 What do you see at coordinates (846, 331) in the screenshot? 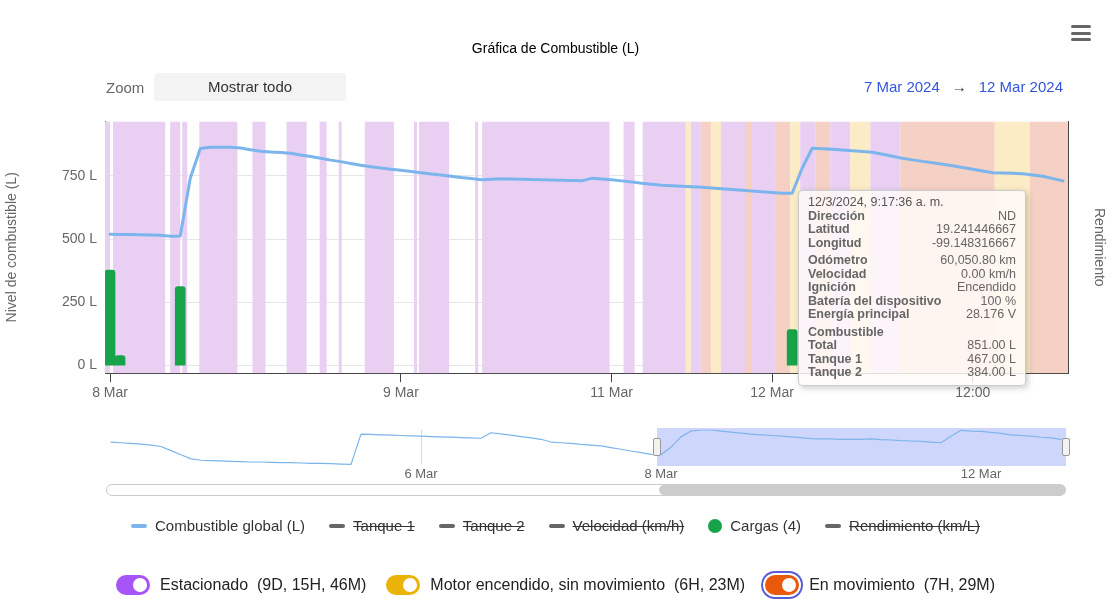
I see `annotation: Combustible` at bounding box center [846, 331].